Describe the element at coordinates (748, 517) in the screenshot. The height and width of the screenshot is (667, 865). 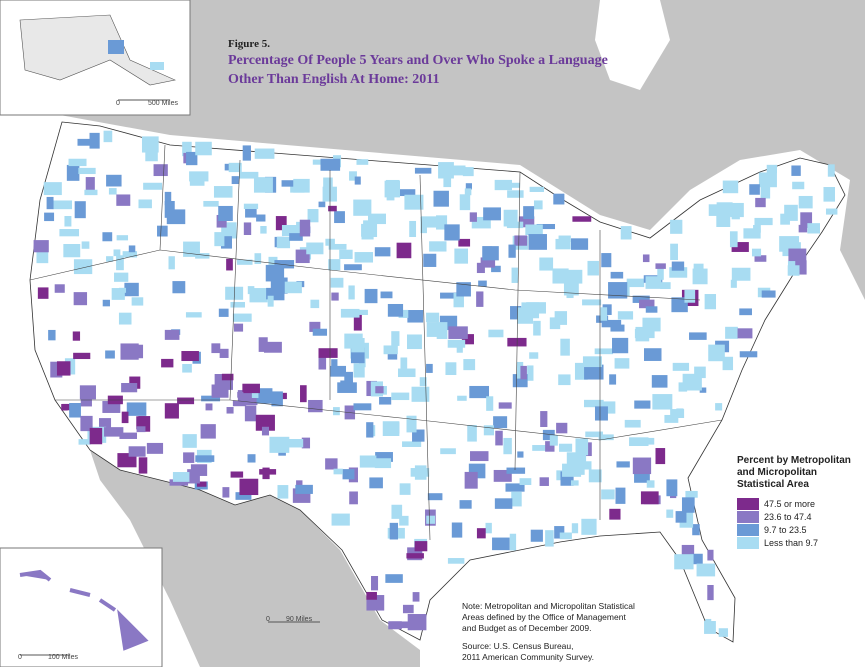
I see `legend-swatch` at that location.